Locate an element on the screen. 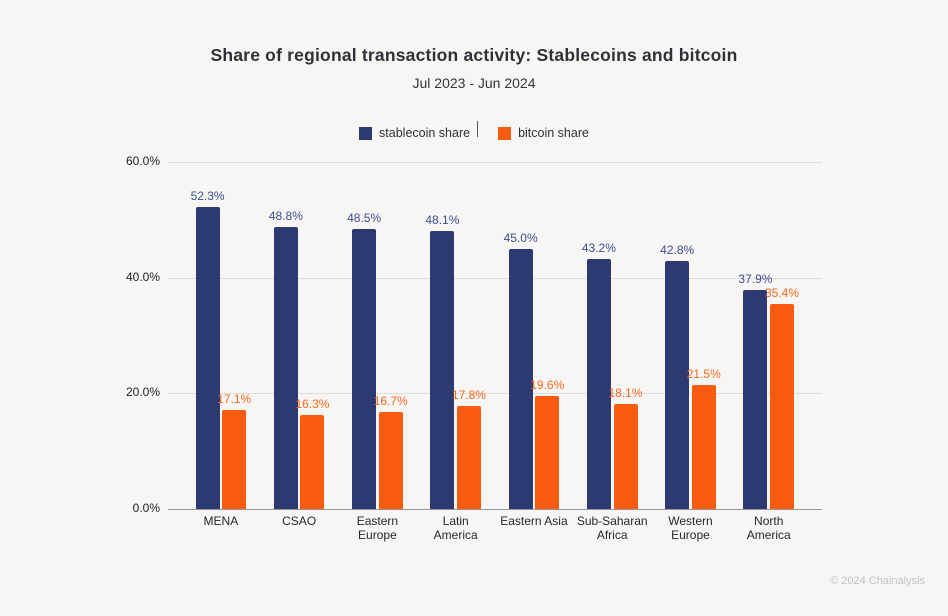 The width and height of the screenshot is (948, 616). bar-bitcoin-share-mena is located at coordinates (234, 459).